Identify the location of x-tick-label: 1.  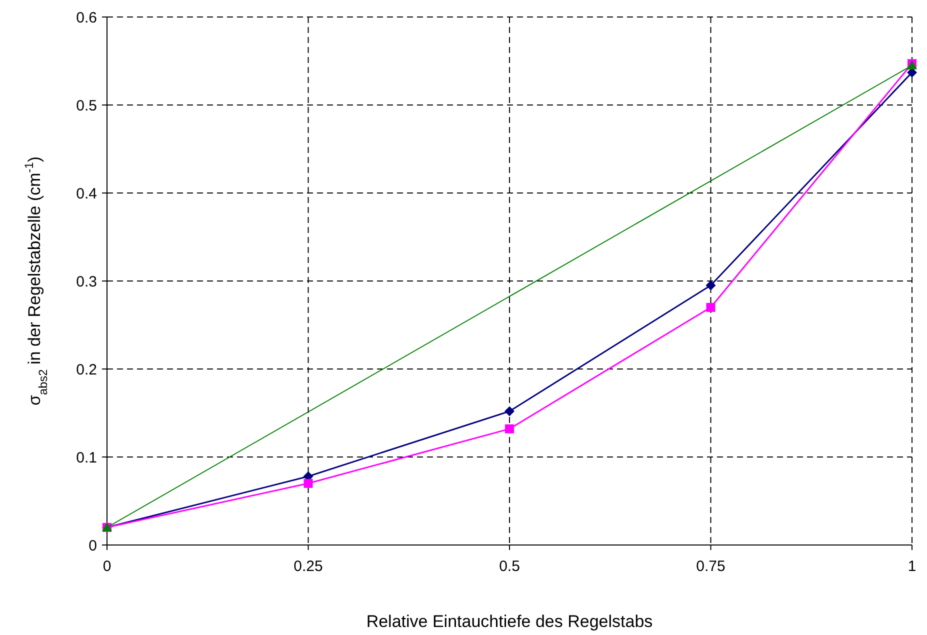
(912, 566).